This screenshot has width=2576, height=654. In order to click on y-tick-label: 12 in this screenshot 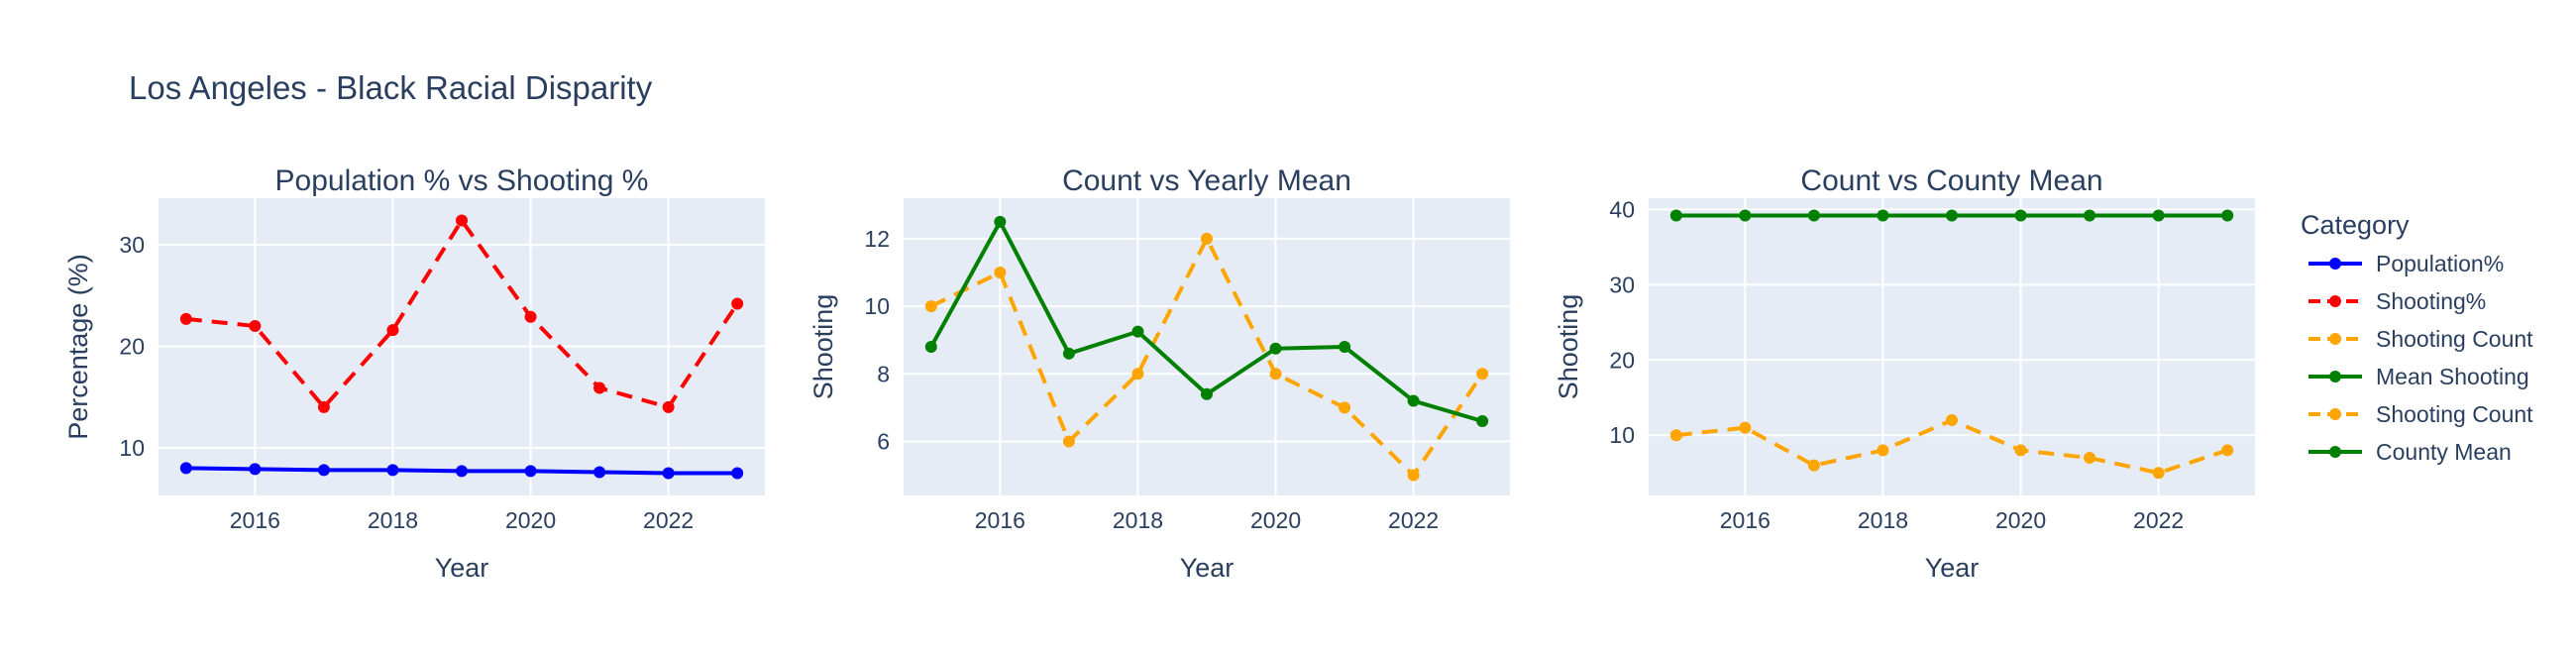, I will do `click(877, 239)`.